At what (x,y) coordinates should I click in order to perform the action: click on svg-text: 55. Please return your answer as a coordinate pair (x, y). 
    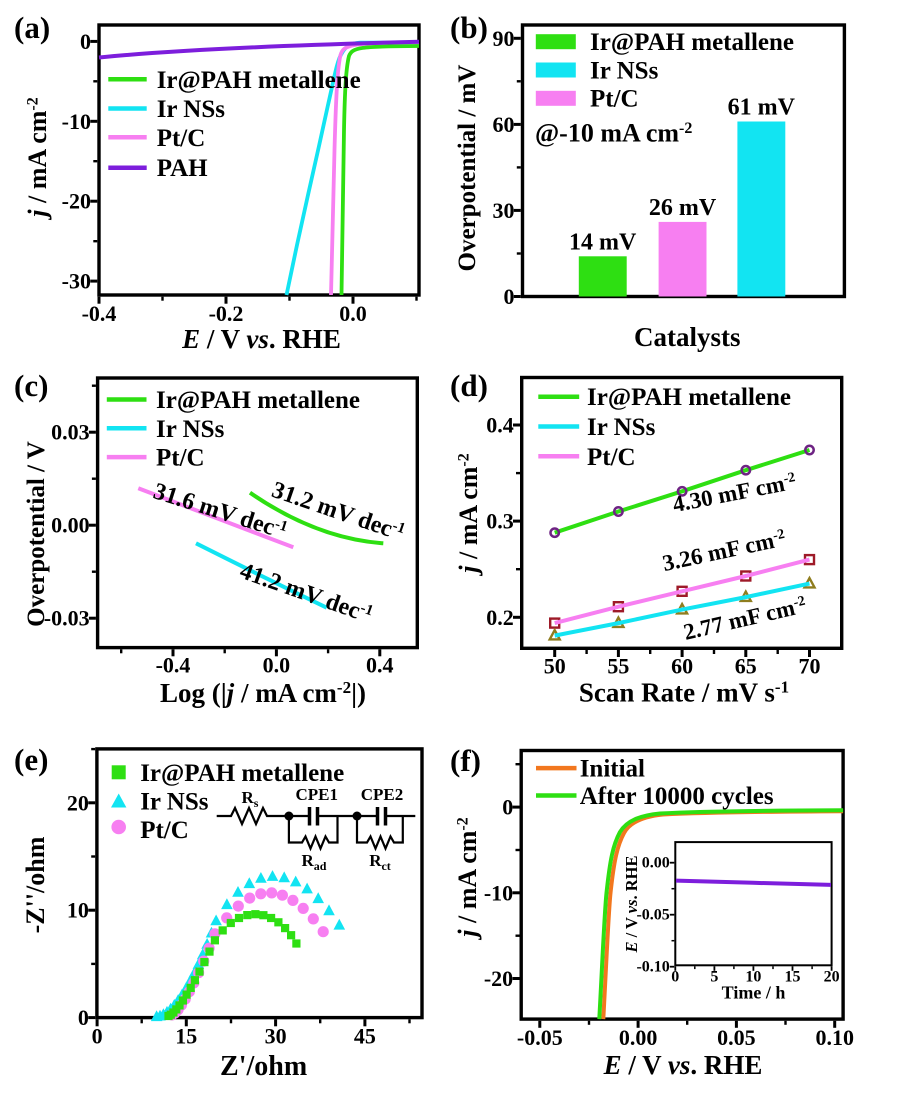
    Looking at the image, I should click on (618, 665).